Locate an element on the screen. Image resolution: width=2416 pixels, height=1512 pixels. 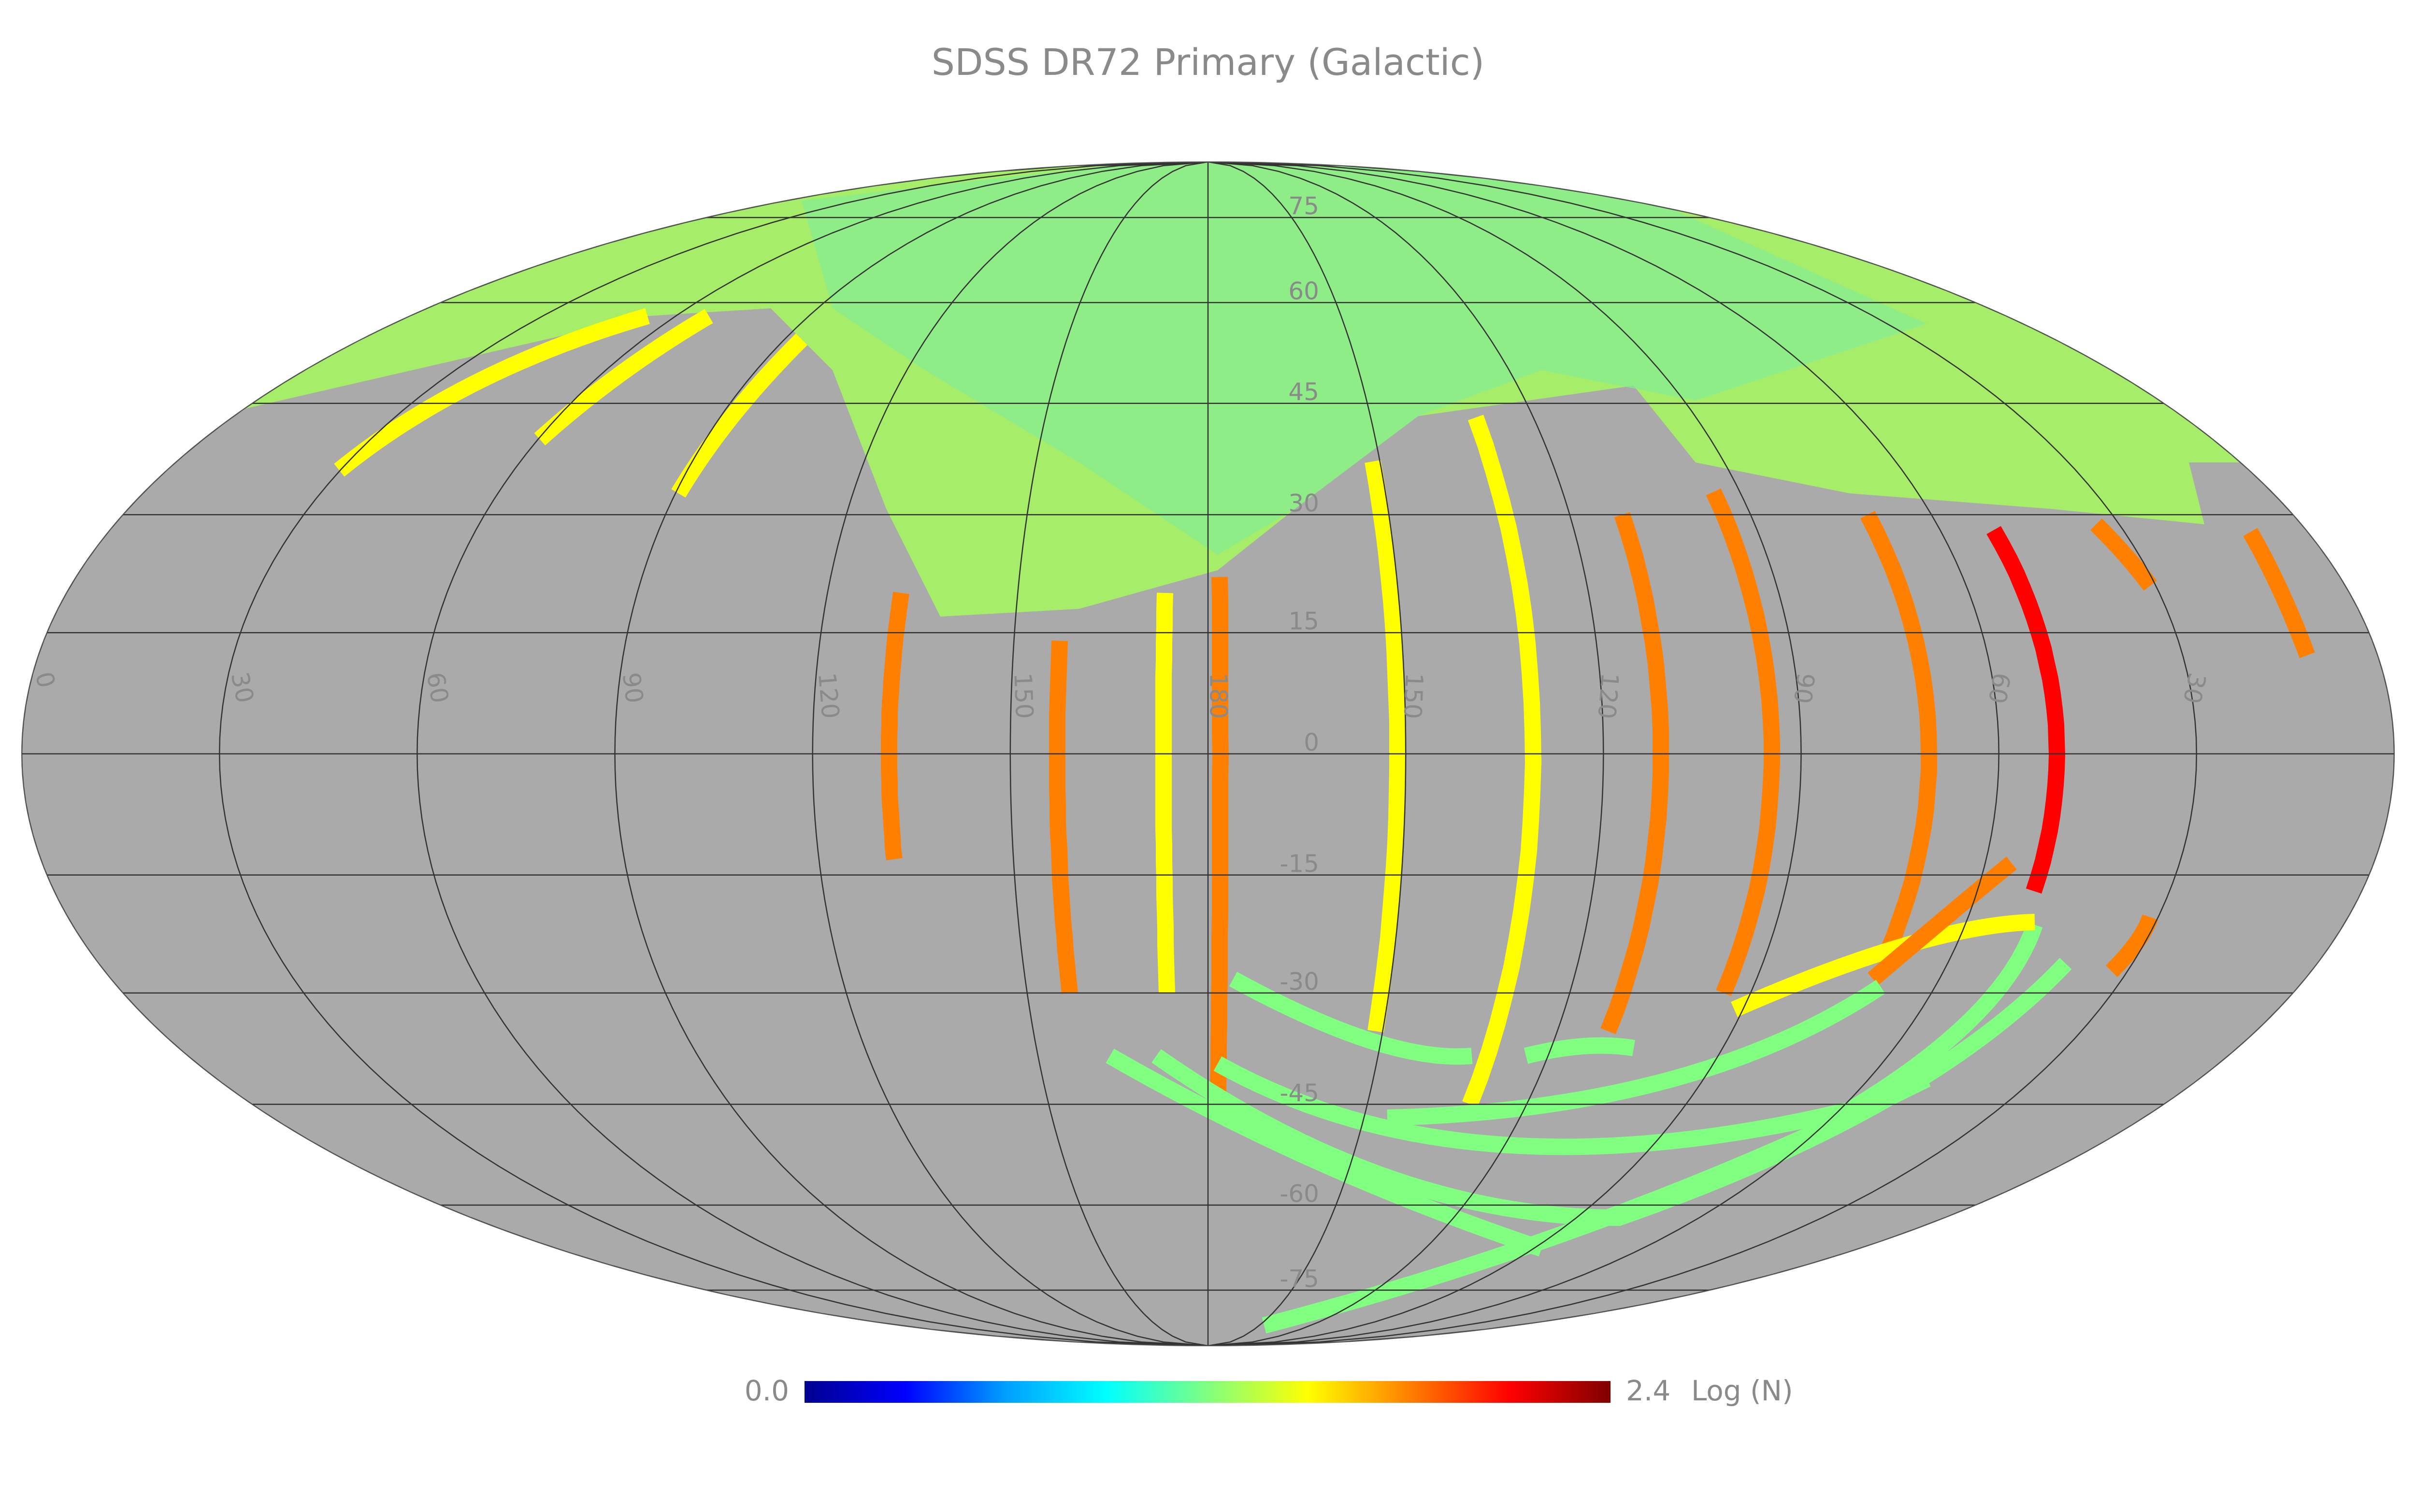
colorbar-max: 2.4 is located at coordinates (1648, 1391).